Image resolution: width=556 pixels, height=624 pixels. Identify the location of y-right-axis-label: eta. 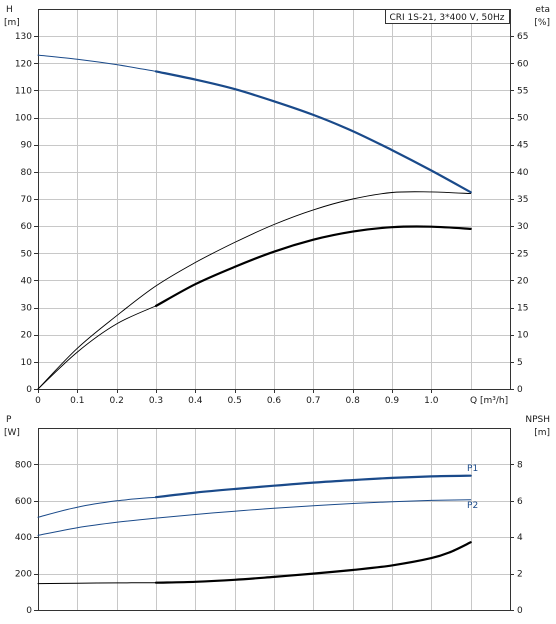
(542, 10).